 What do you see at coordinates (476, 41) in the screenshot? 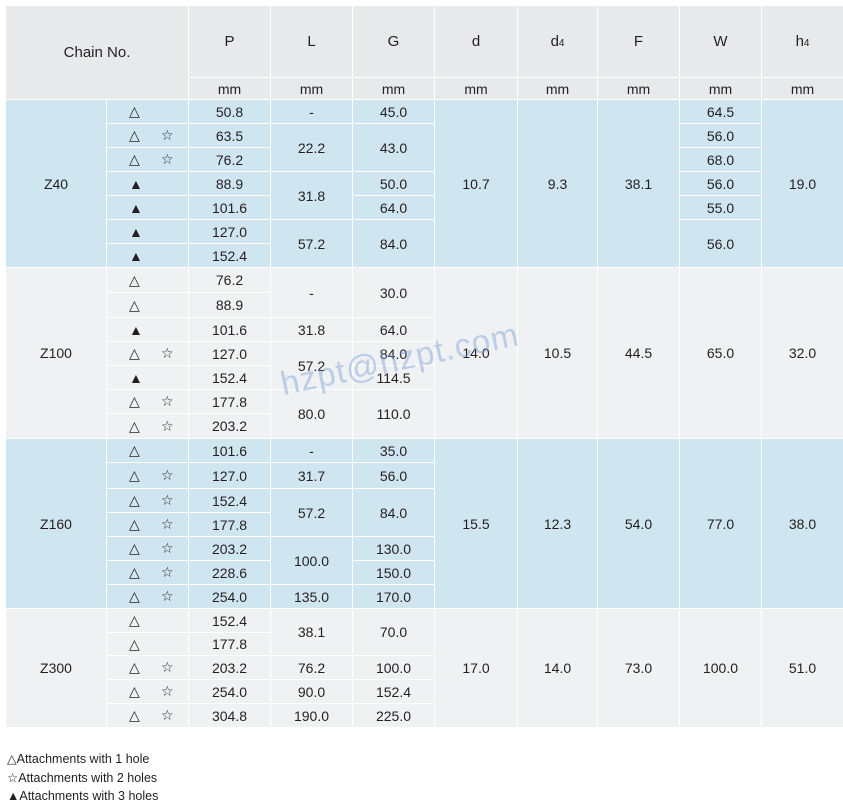
I see `col-header-d: d` at bounding box center [476, 41].